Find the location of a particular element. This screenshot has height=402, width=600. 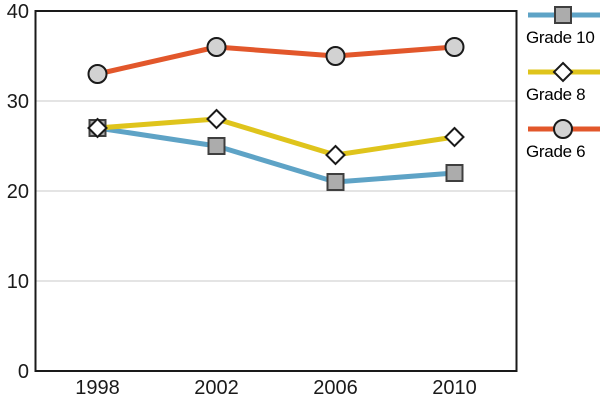

legend-label-grade-8: Grade 8 is located at coordinates (556, 94).